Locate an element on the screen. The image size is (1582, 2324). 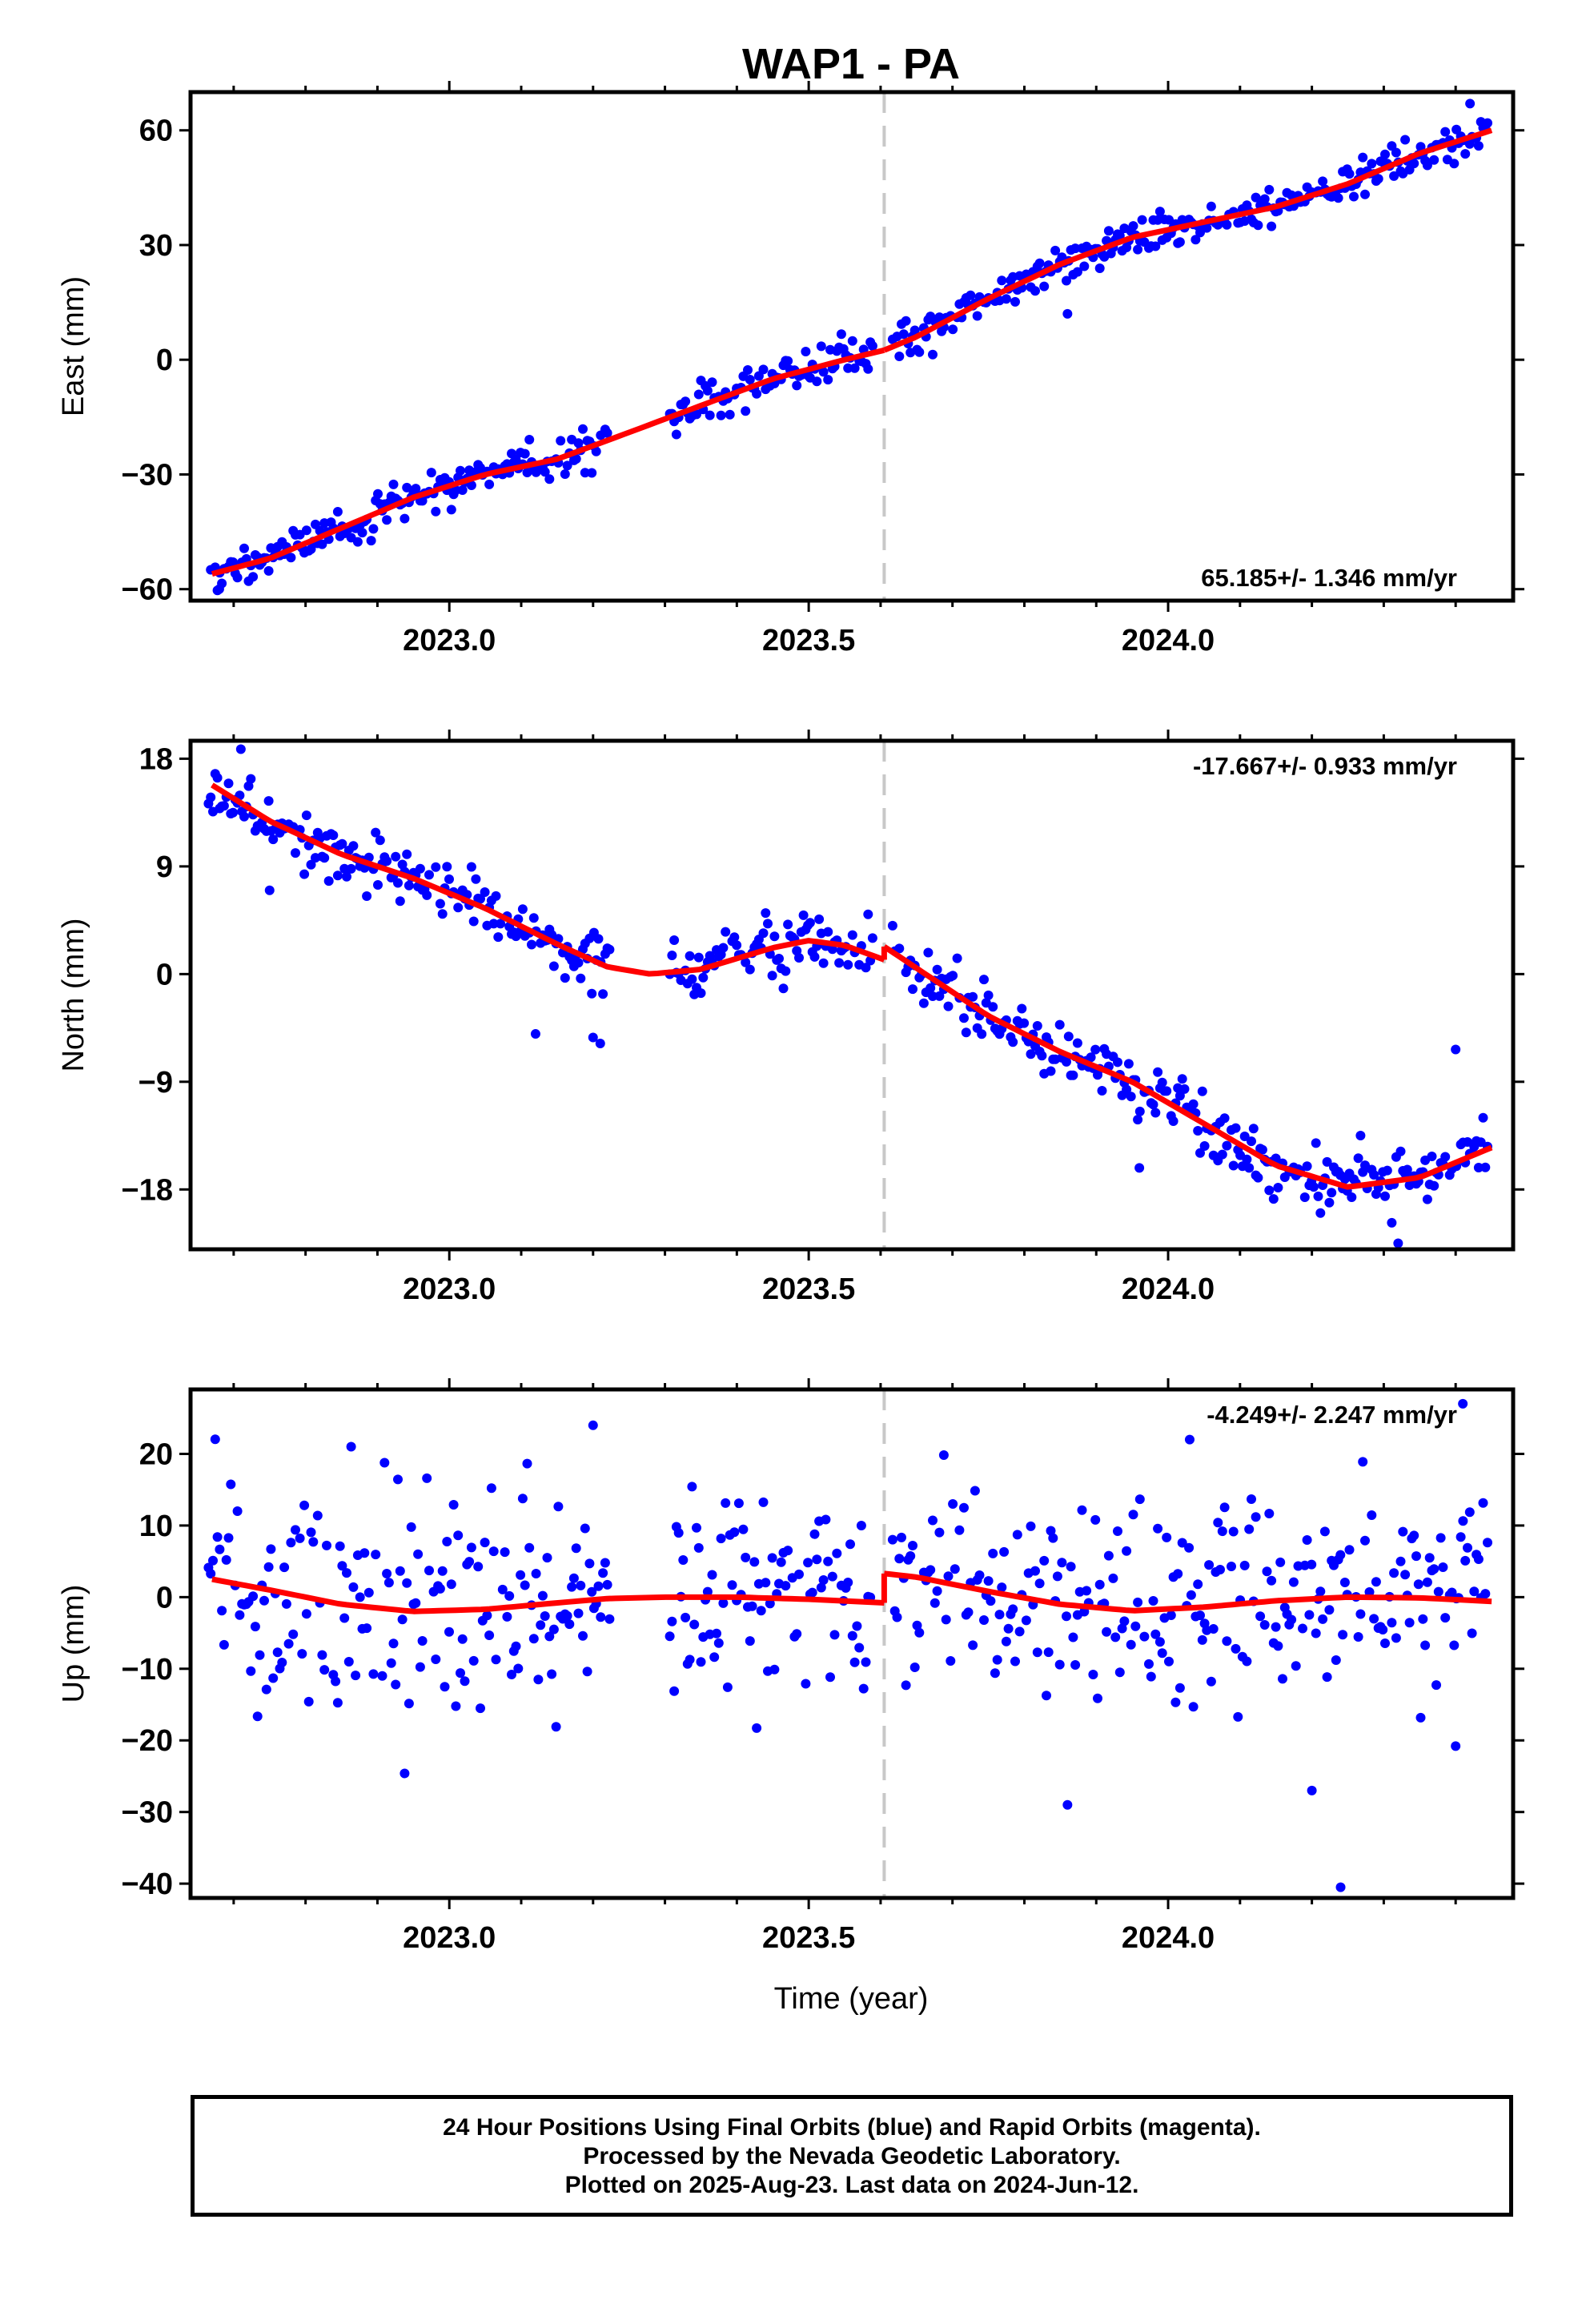
data-point-outlier is located at coordinates (1456, 1746).